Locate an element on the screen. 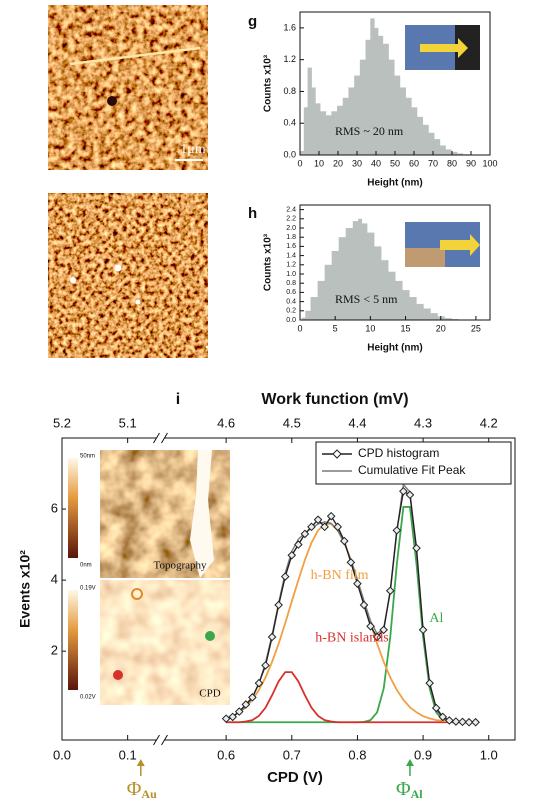  cpd-image is located at coordinates (165, 642).